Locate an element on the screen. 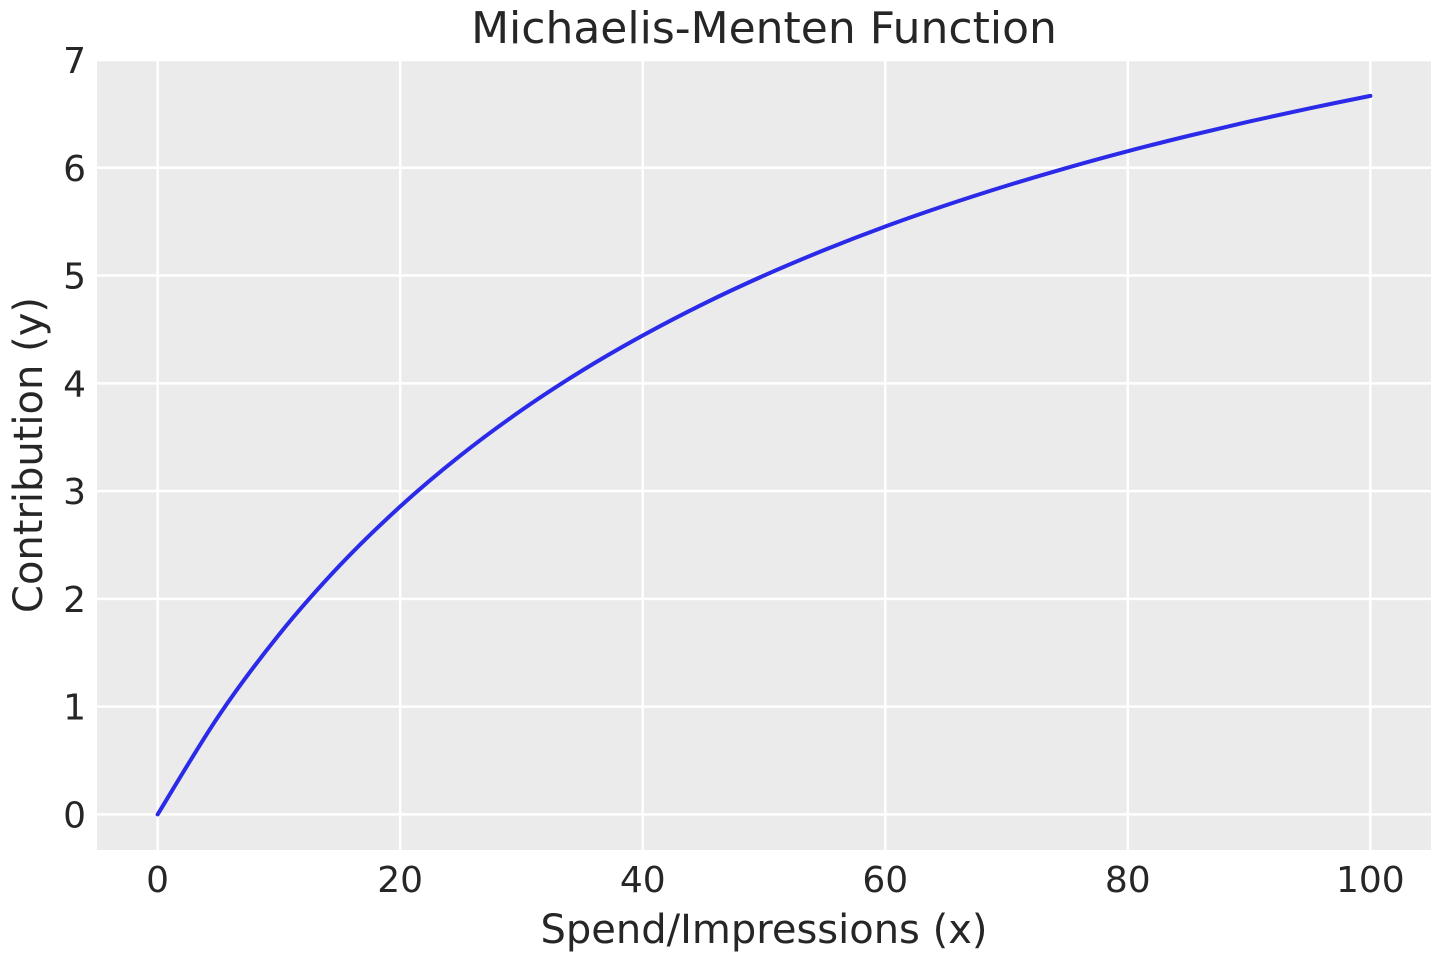 This screenshot has width=1440, height=960. x-tick-label: 0 is located at coordinates (157, 880).